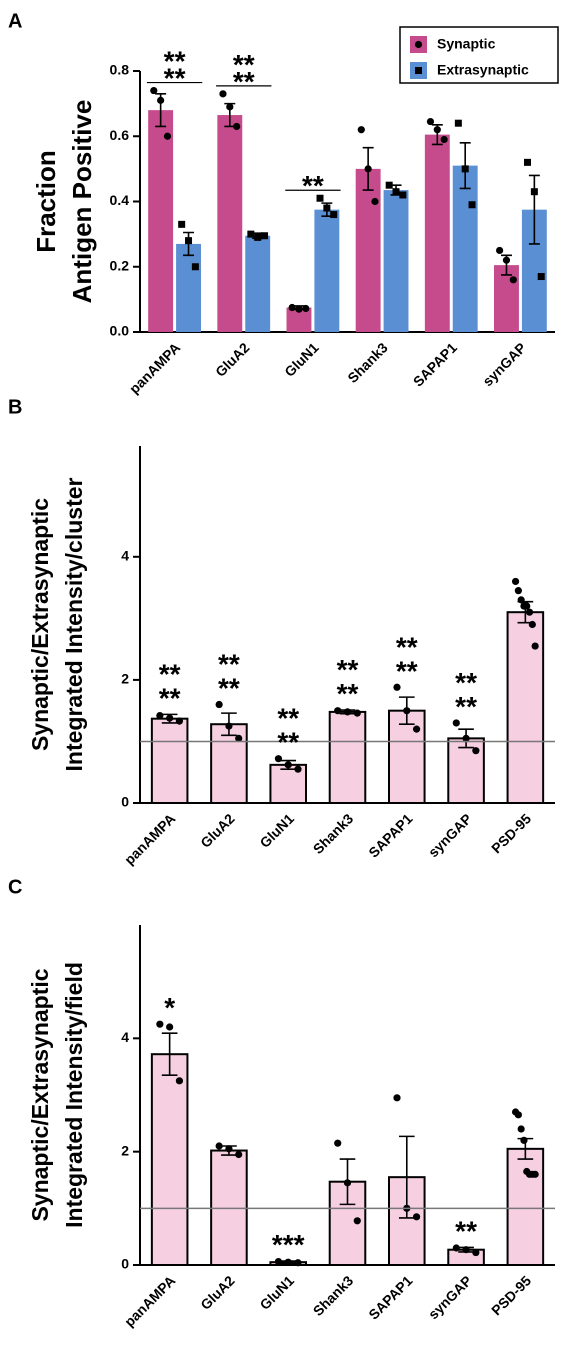 This screenshot has width=567, height=1355. Describe the element at coordinates (125, 802) in the screenshot. I see `y-tick-label: 0` at that location.